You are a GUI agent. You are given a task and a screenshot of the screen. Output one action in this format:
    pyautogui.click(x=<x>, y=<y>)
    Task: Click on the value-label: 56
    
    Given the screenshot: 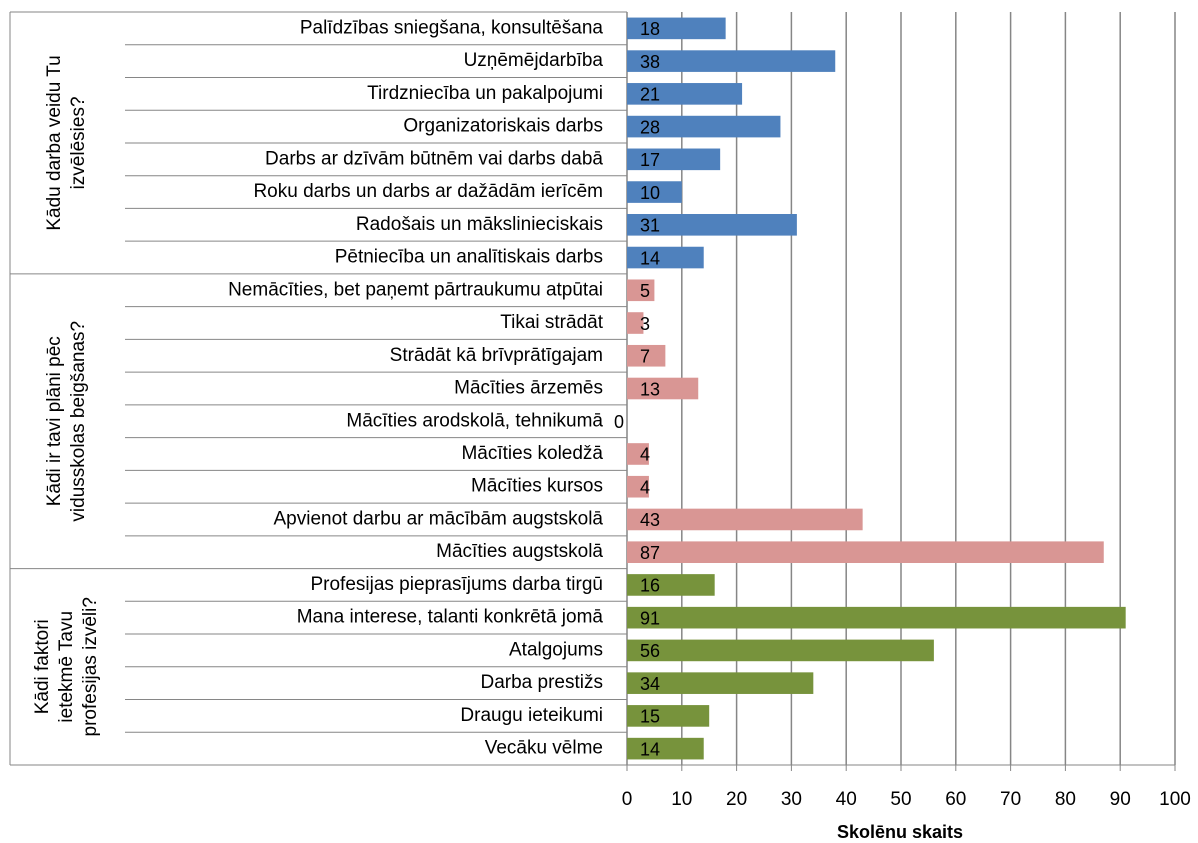 What is the action you would take?
    pyautogui.click(x=650, y=651)
    